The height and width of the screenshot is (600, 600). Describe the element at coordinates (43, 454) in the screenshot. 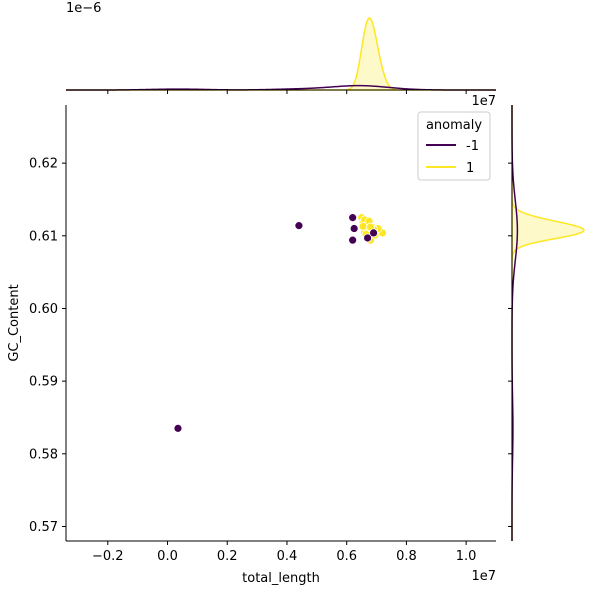

I see `y-tick-label: 0.58` at that location.